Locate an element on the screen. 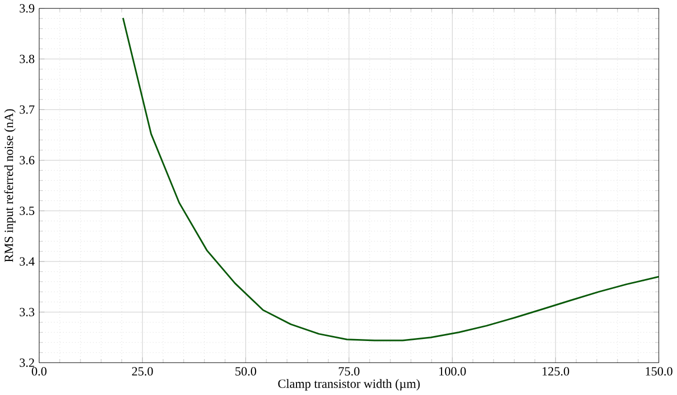 This screenshot has width=677, height=395. x-tick-label: 0.0 is located at coordinates (39, 371).